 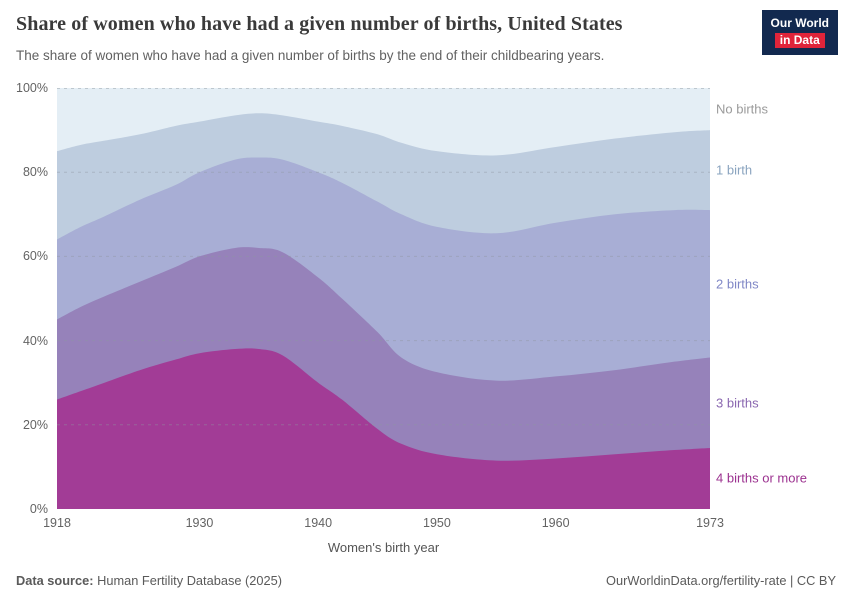 I want to click on series-label-3-births: 3 births, so click(x=737, y=403).